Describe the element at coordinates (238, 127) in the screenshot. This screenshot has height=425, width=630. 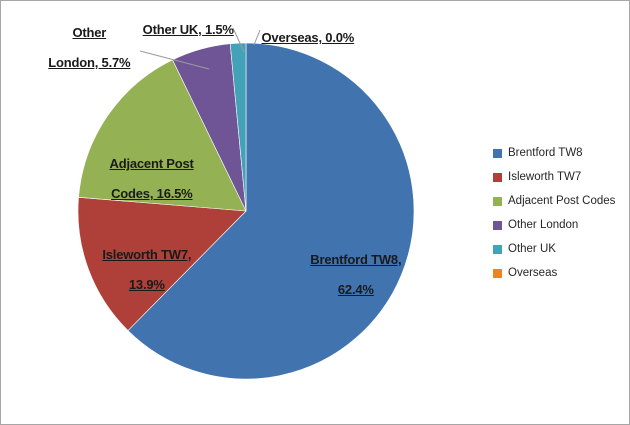
I see `pie-slice-other-uk` at that location.